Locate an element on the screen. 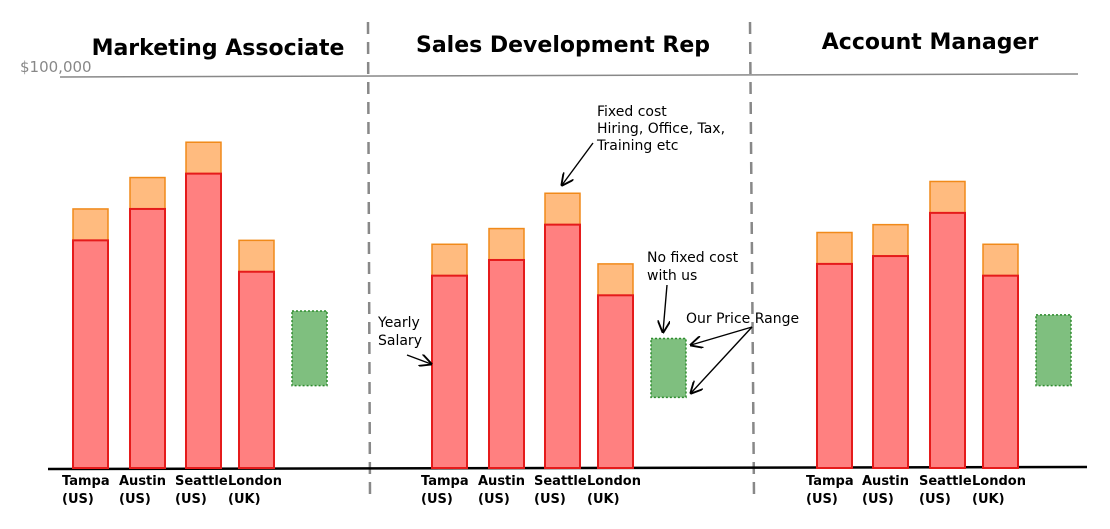 This screenshot has height=529, width=1110. annotation-our-price-range-label: Our Price Range is located at coordinates (742, 319).